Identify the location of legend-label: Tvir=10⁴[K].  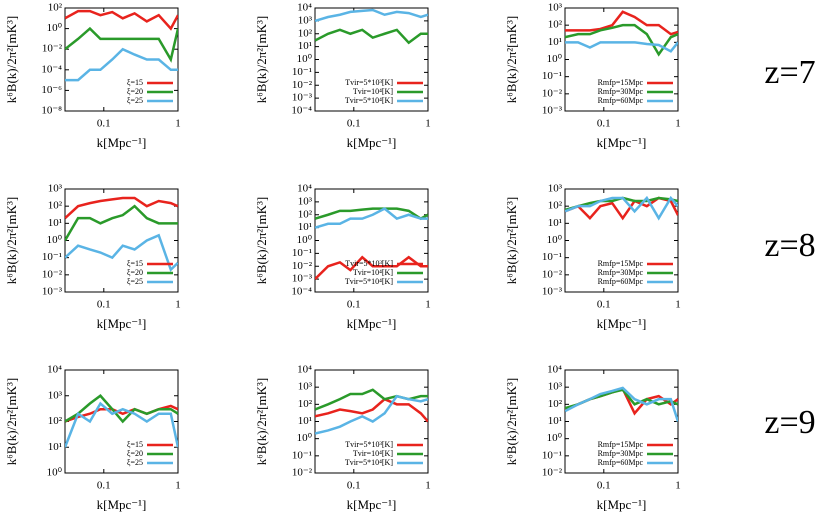
(373, 453).